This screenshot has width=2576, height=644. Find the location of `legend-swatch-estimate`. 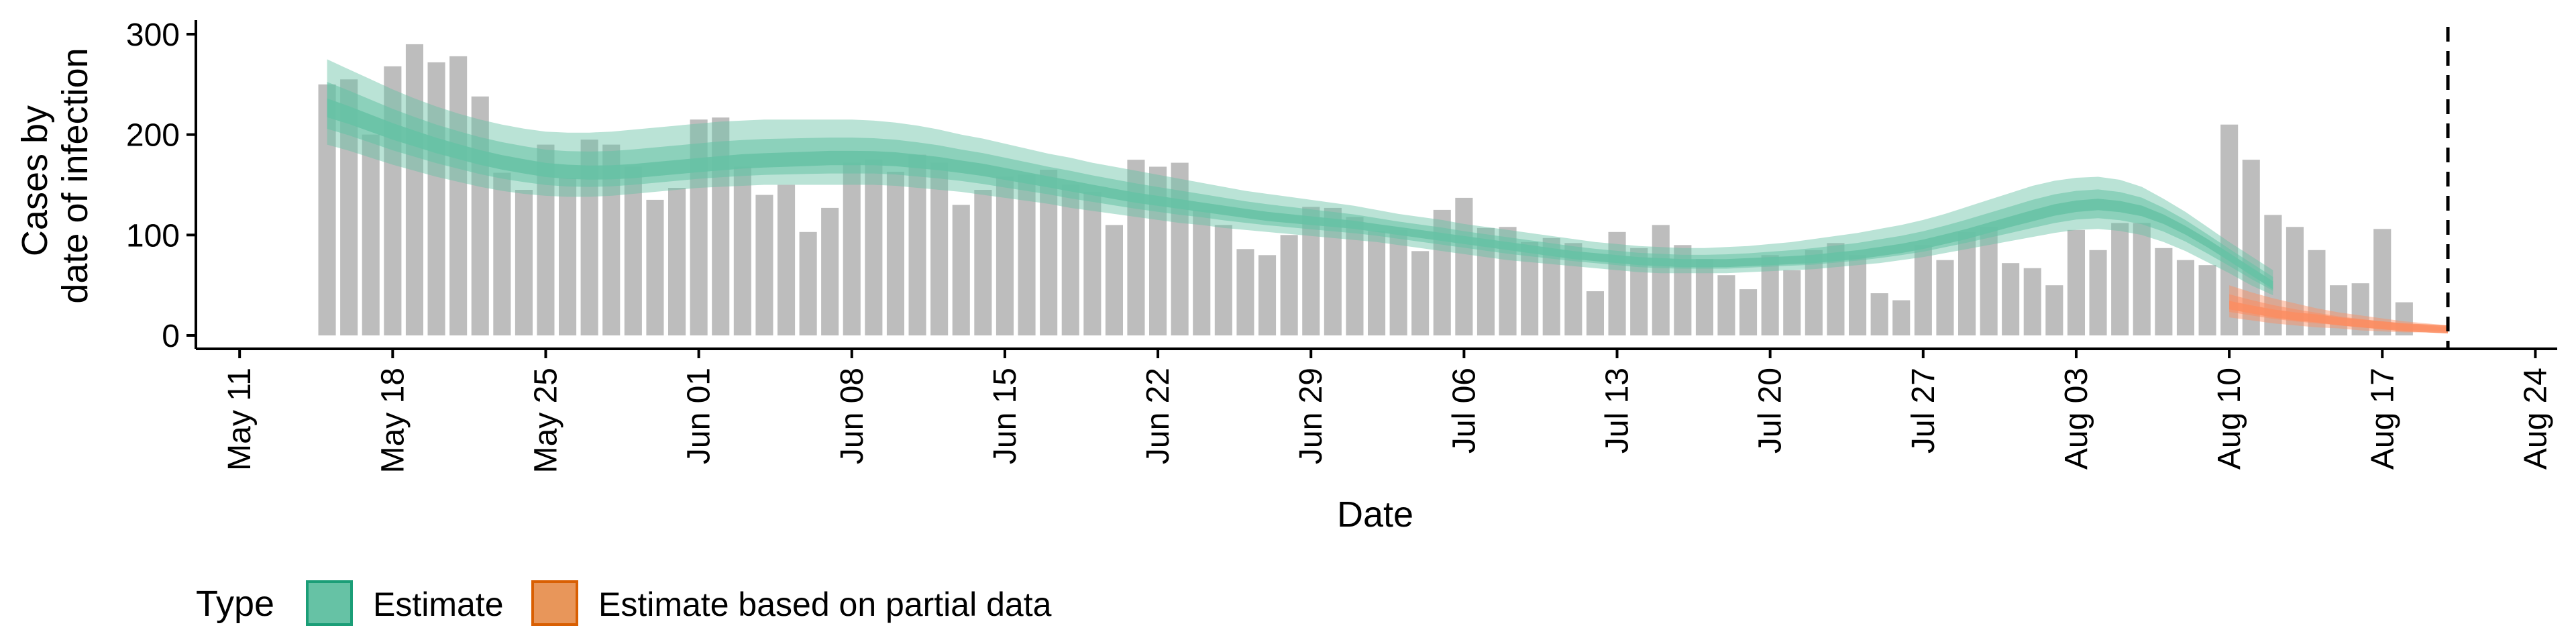

legend-swatch-estimate is located at coordinates (329, 603).